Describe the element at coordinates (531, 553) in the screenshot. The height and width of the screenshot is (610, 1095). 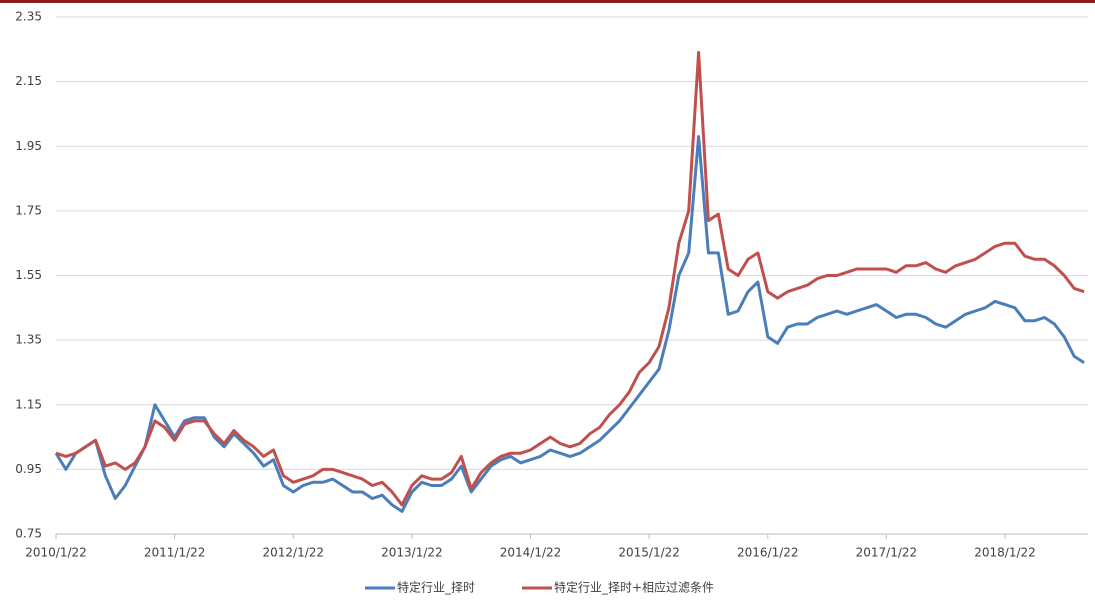
I see `x-tick-label: 2014/1/22` at that location.